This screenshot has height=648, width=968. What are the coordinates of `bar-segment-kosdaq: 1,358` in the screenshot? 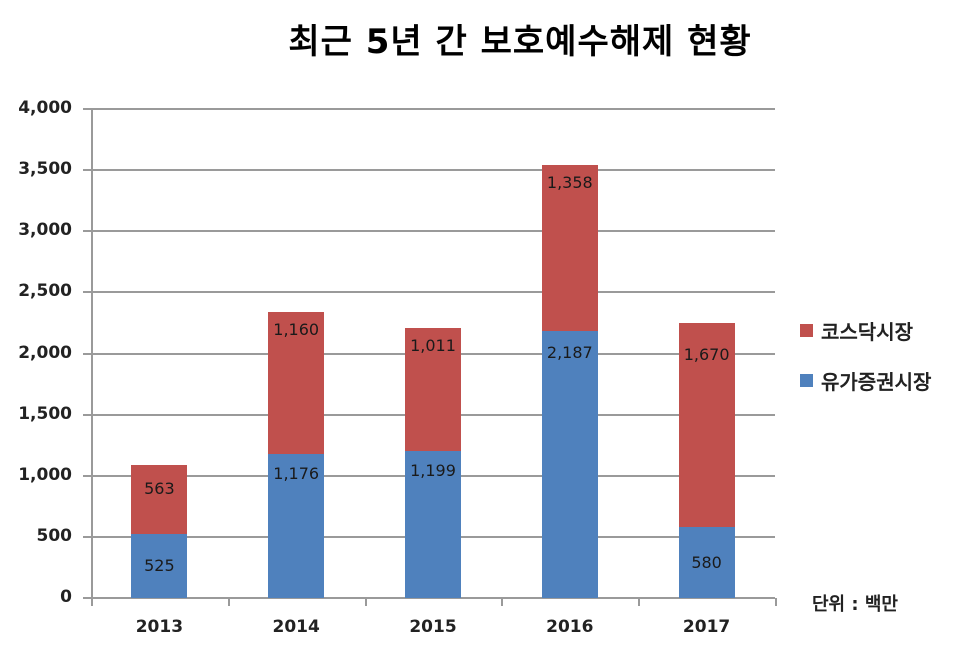 It's located at (569, 247).